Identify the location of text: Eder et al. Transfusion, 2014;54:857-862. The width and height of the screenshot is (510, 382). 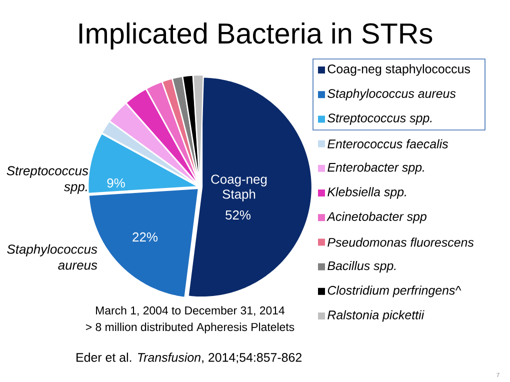
(189, 358).